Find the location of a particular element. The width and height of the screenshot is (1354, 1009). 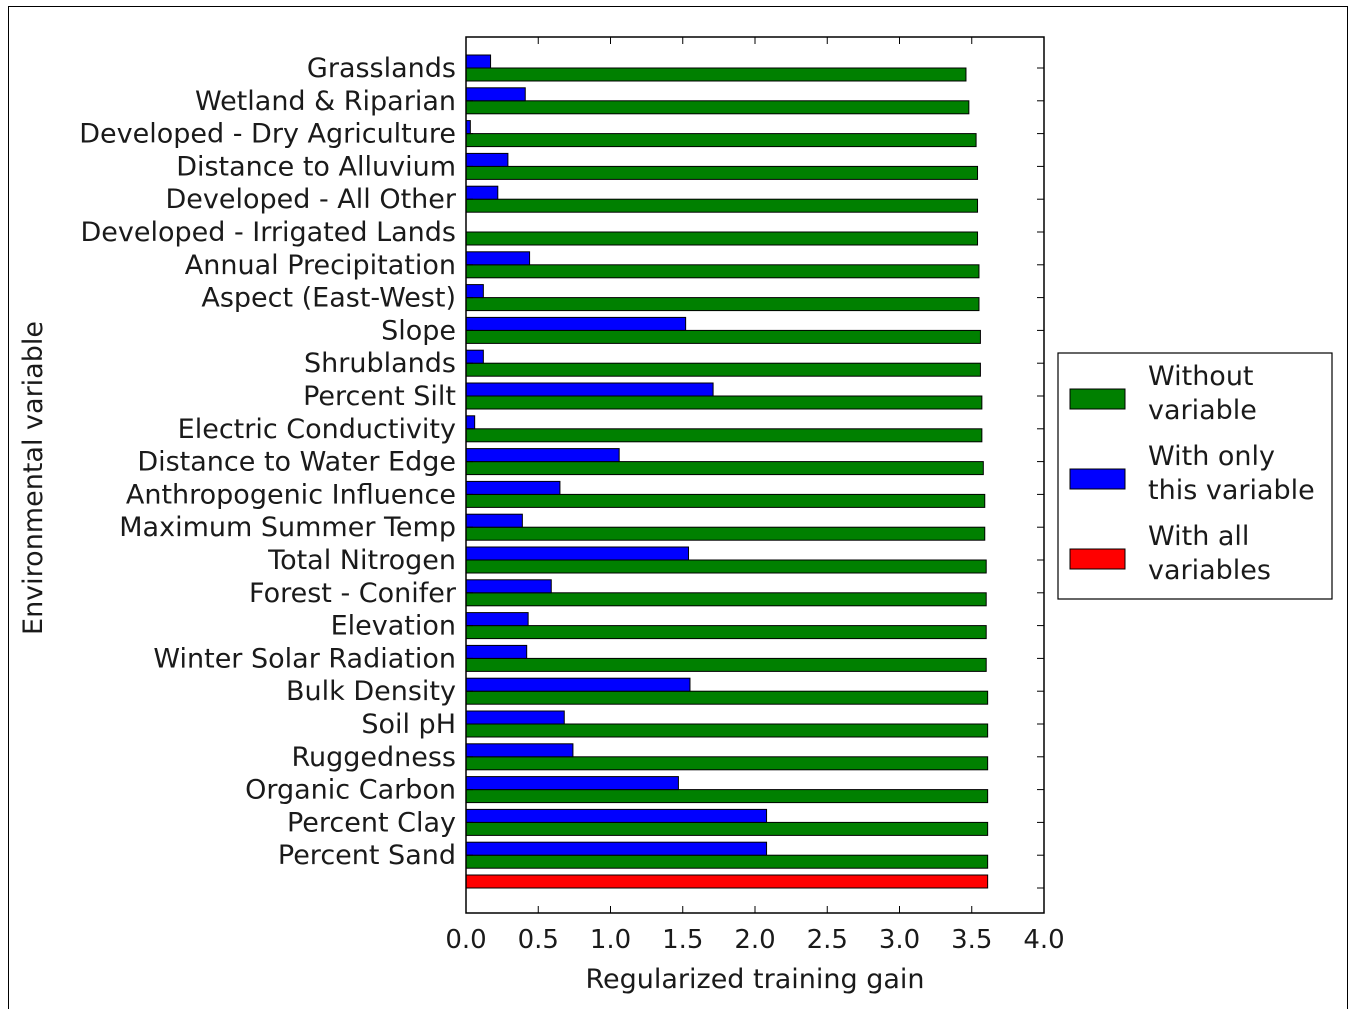

bar-only-winter-solar-radiation is located at coordinates (496, 651).